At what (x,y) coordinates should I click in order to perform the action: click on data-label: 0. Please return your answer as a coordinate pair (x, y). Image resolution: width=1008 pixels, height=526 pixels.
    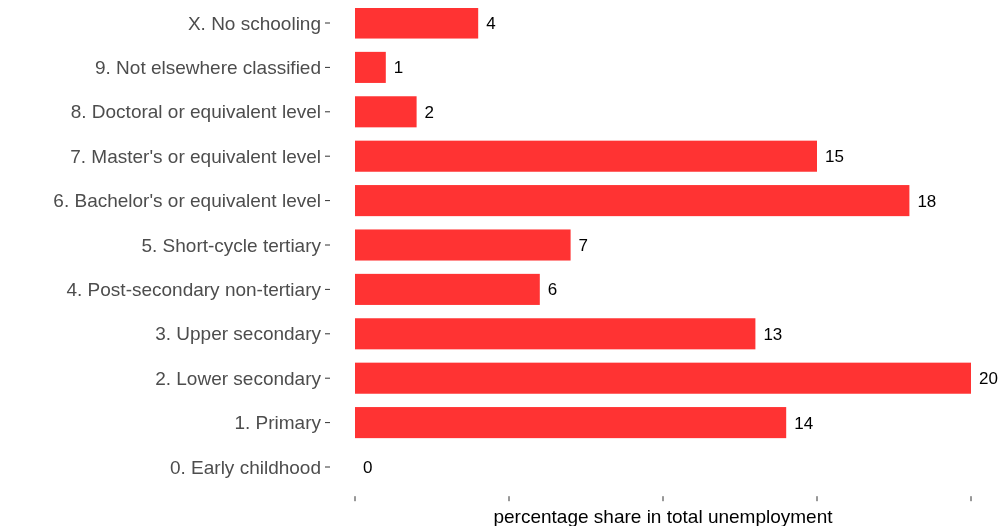
    Looking at the image, I should click on (368, 467).